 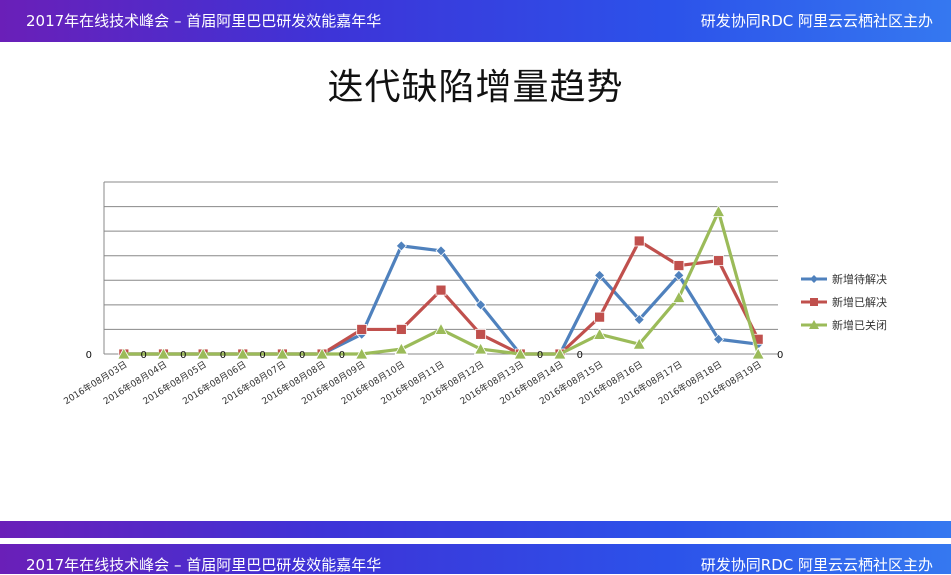 I want to click on x-tick-label: 2016年08月19日, so click(x=730, y=382).